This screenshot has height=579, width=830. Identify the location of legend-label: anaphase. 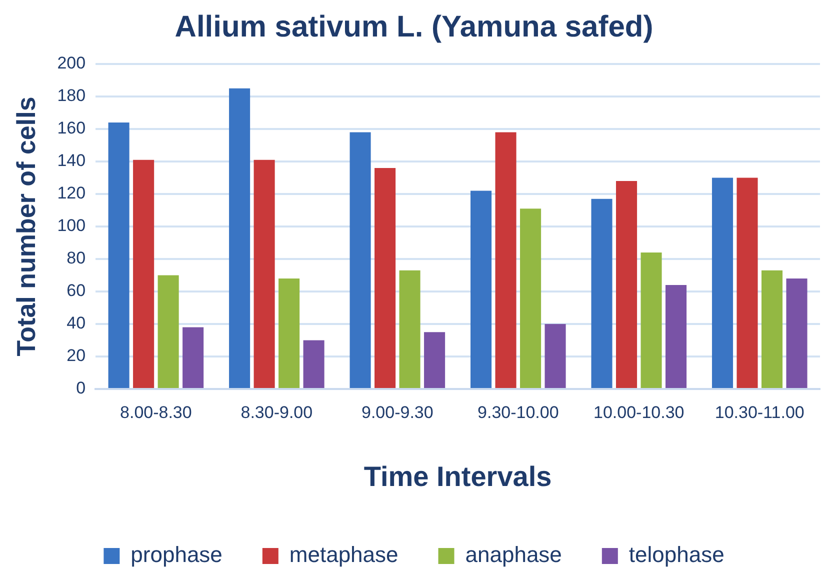
(513, 555).